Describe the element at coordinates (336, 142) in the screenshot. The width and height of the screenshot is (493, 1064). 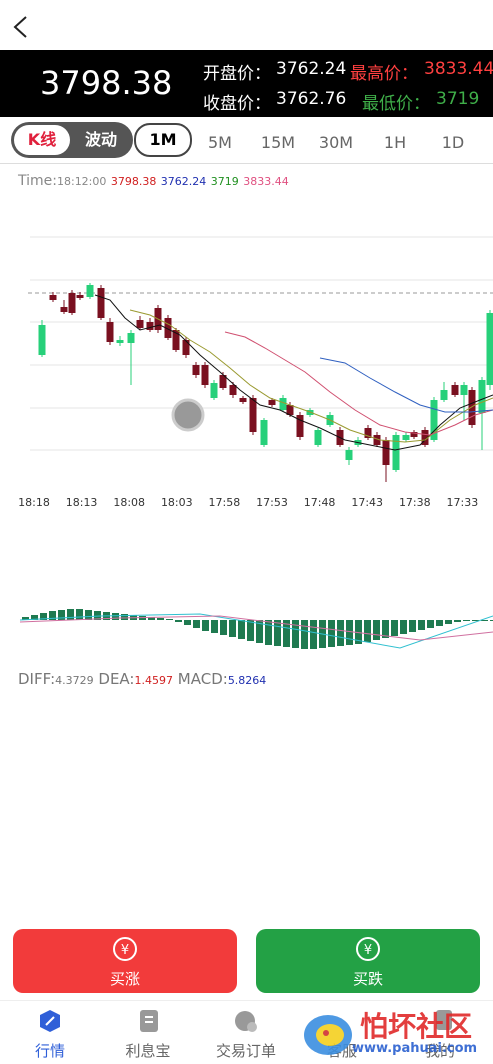
I see `period-tab: 30M` at that location.